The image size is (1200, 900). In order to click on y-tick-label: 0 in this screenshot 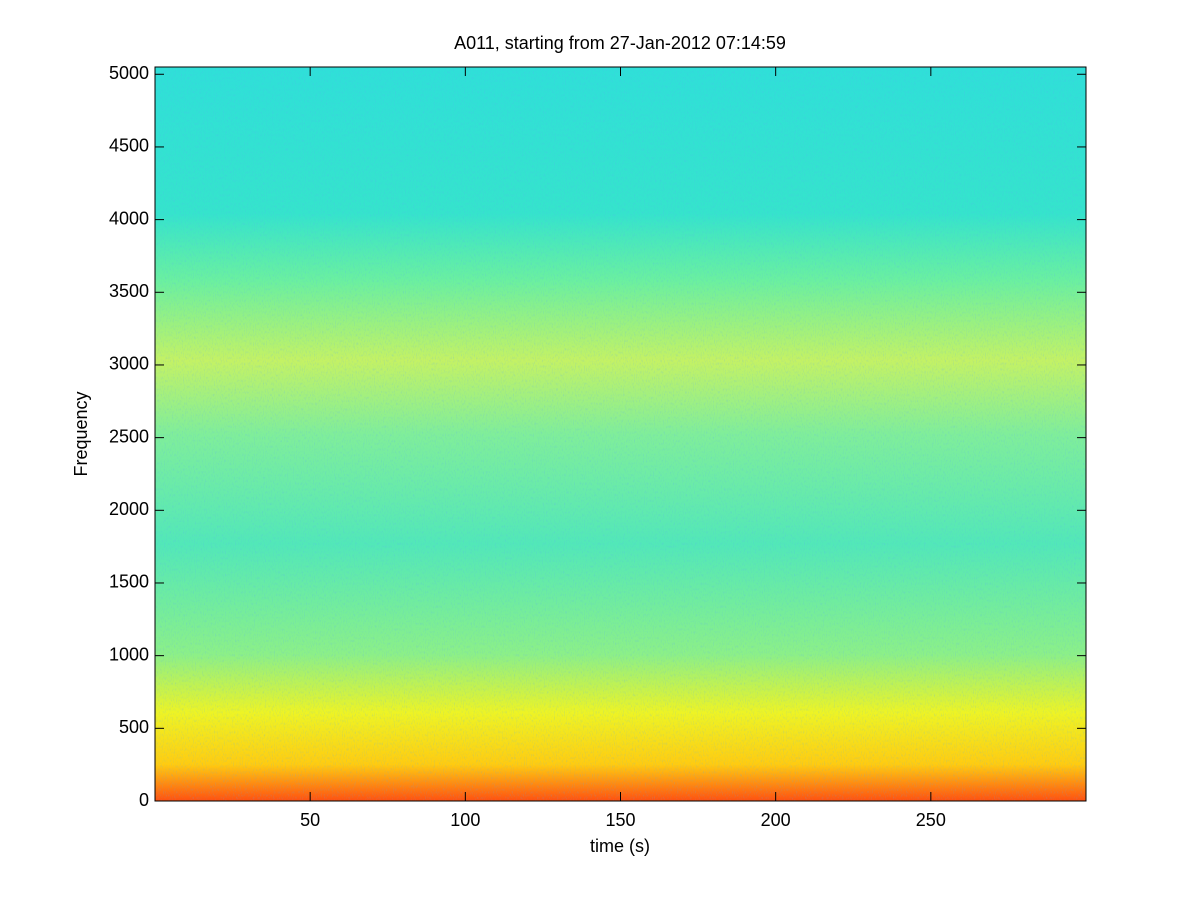, I will do `click(144, 800)`.